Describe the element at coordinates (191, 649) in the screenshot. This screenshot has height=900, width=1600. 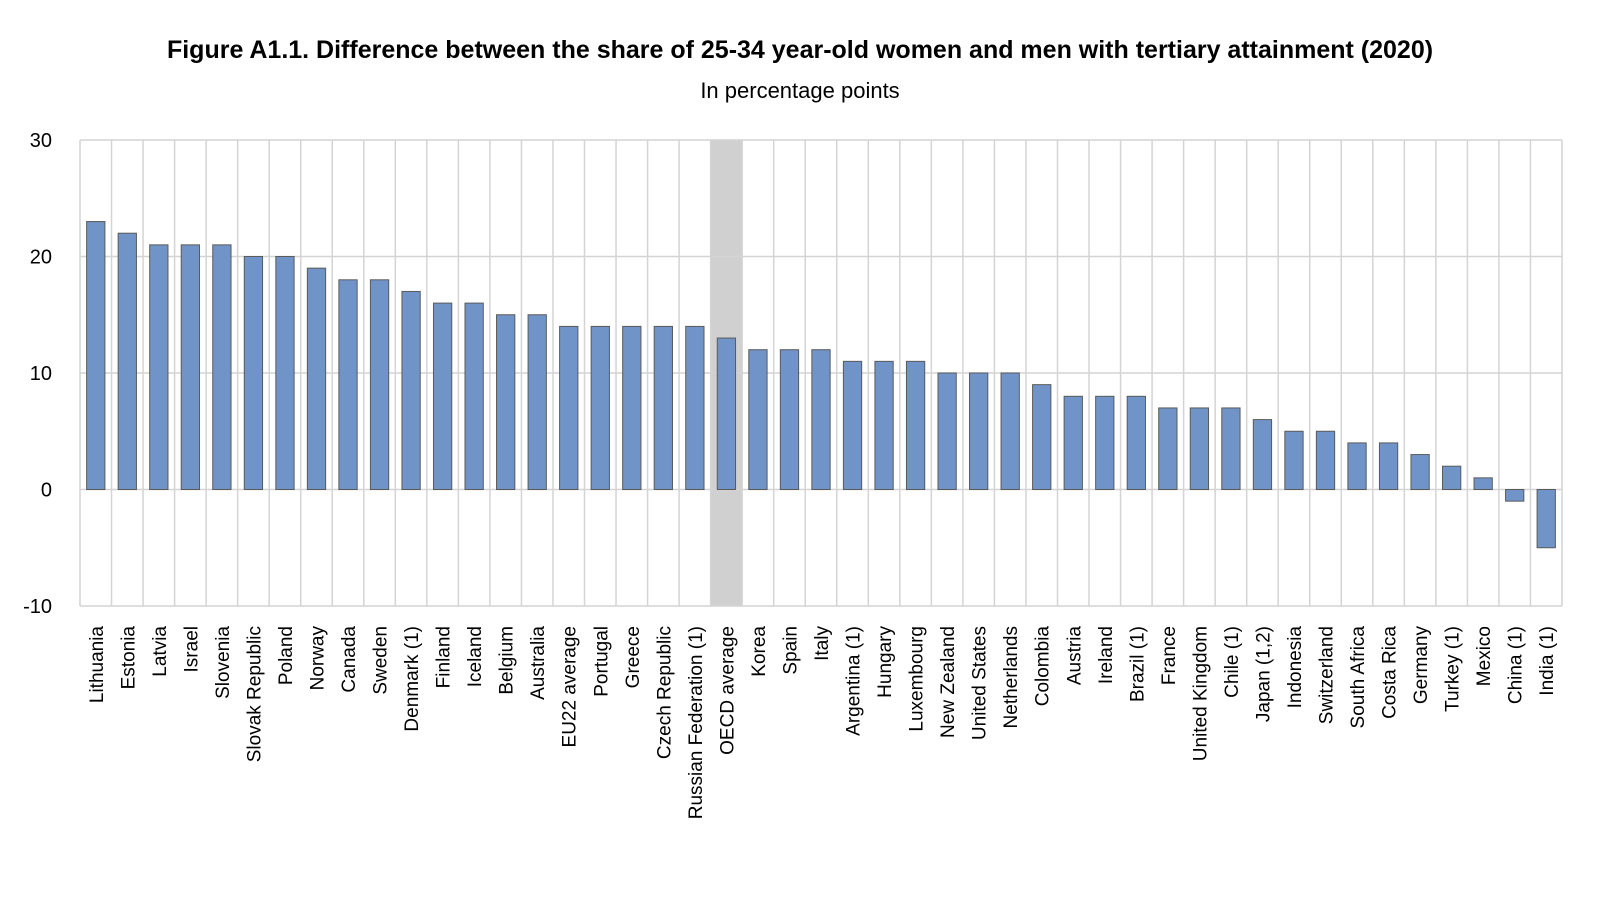
I see `x-tick-label: Israel` at that location.